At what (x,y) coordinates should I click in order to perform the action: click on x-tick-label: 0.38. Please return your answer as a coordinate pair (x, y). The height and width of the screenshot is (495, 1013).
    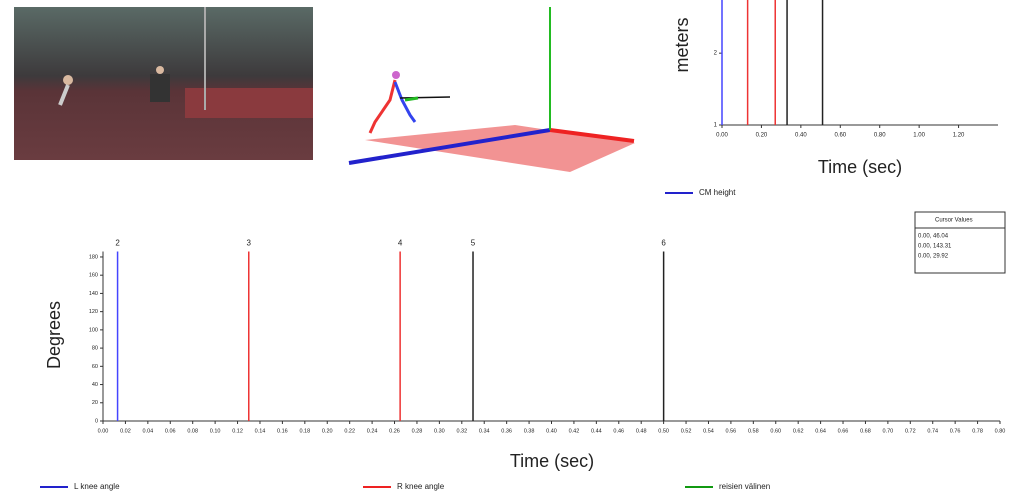
    Looking at the image, I should click on (529, 431).